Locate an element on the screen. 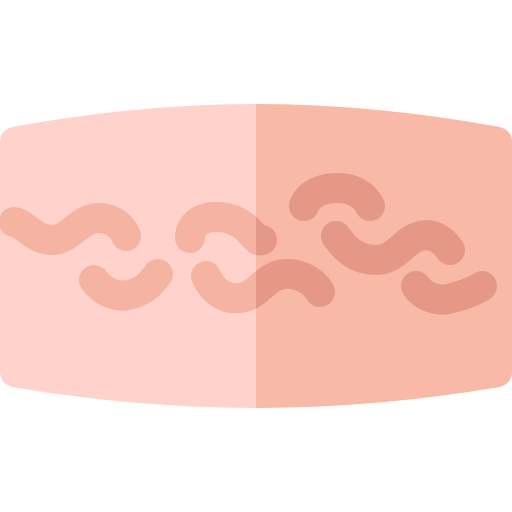 The width and height of the screenshot is (512, 512). wavy-mark-left-lower is located at coordinates (126, 285).